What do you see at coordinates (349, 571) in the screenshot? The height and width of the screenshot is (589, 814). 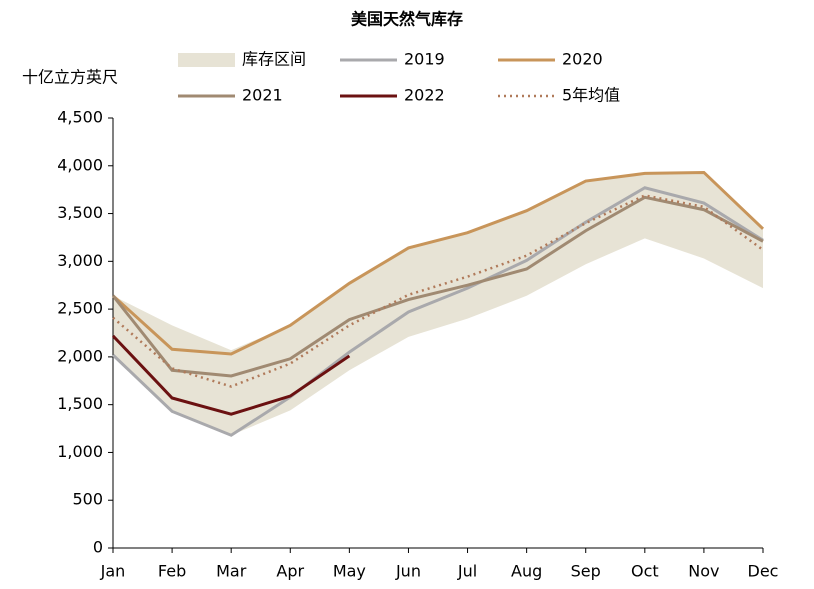 I see `x-tick-label: May` at bounding box center [349, 571].